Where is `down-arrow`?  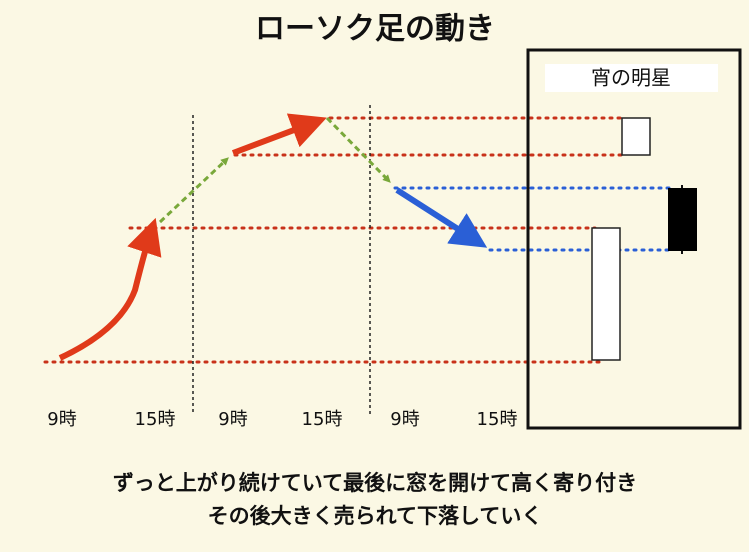
down-arrow is located at coordinates (441, 217).